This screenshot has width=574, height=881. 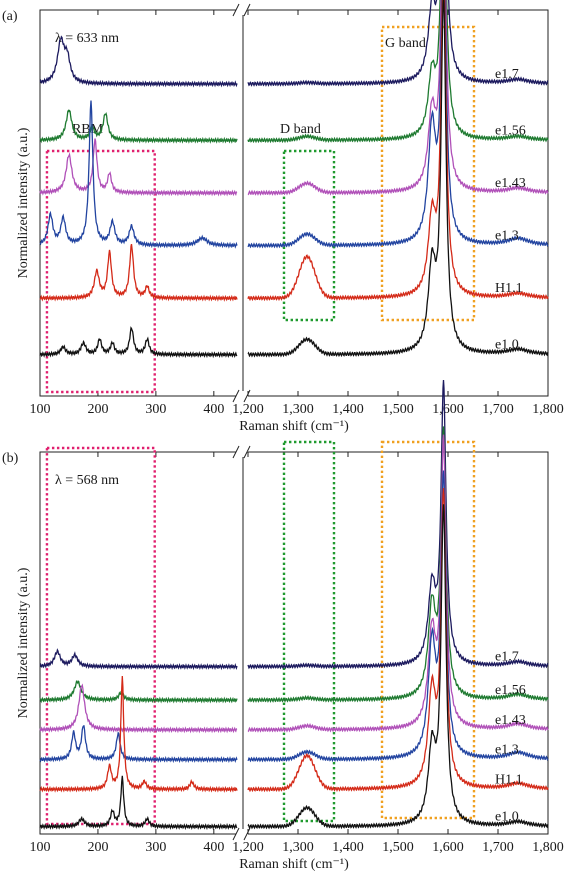 I want to click on excitation-wavelength-label: λ = 568 nm, so click(x=87, y=480).